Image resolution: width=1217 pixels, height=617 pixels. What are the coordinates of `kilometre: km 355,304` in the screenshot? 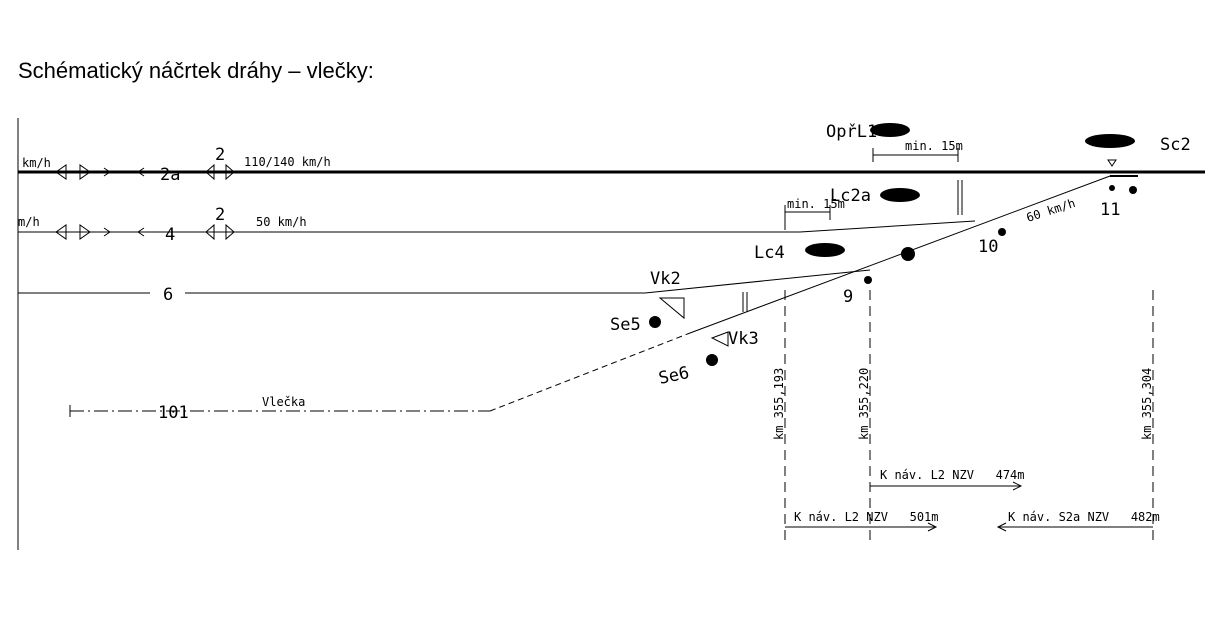 It's located at (1147, 404).